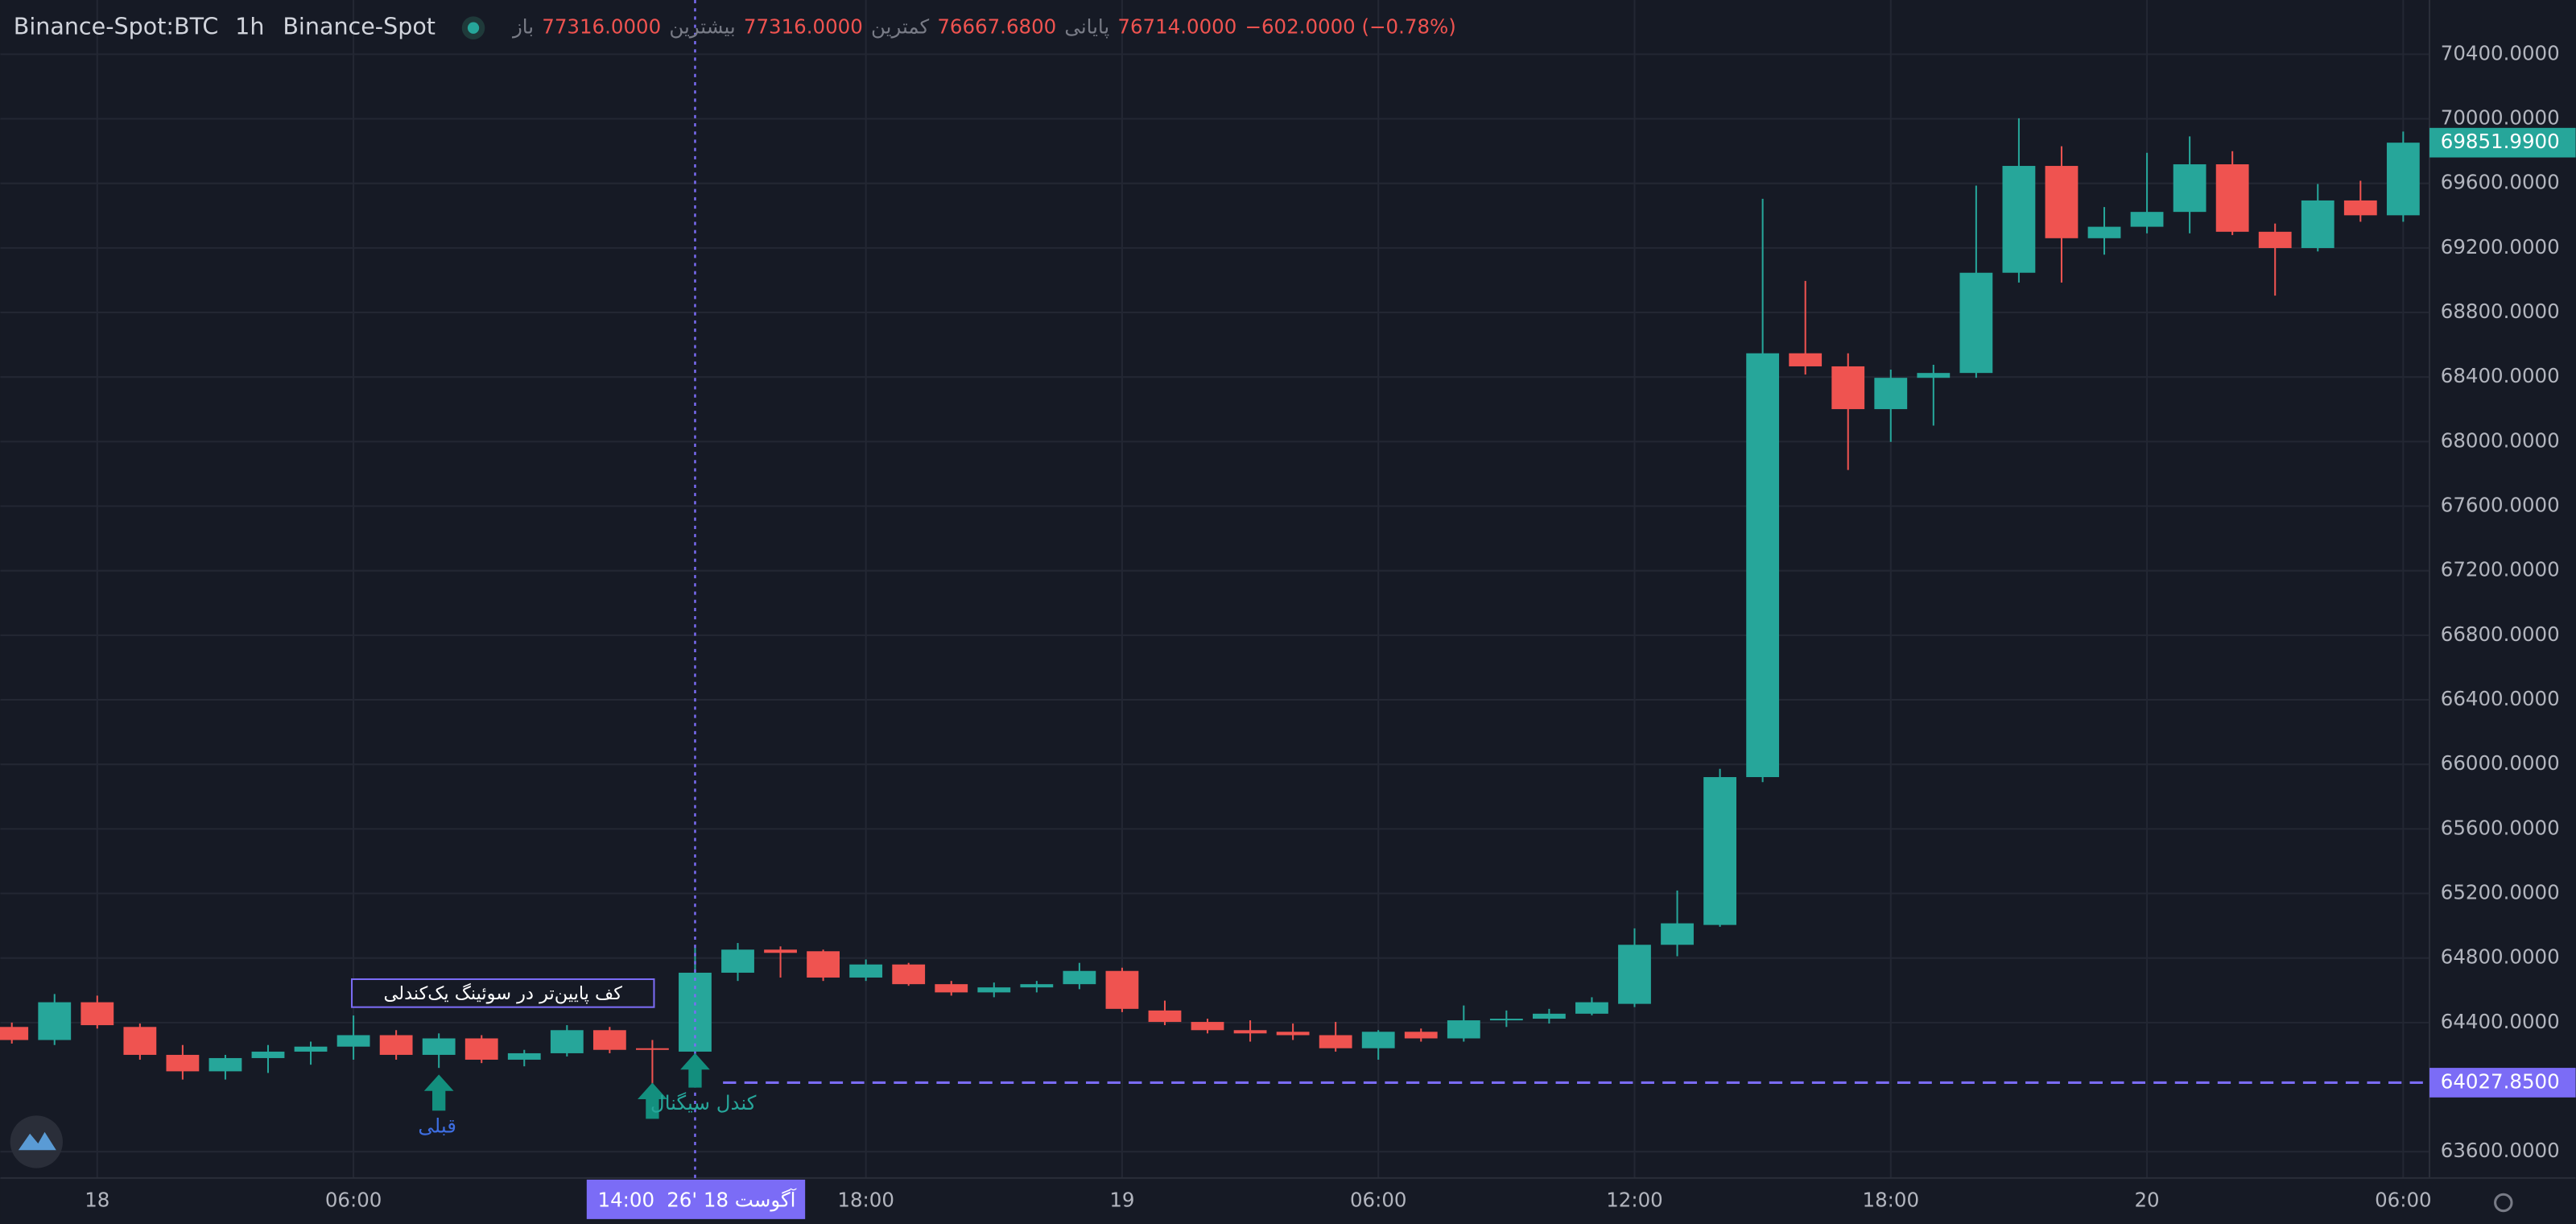 This screenshot has width=2576, height=1224. What do you see at coordinates (626, 1199) in the screenshot?
I see `crosshair-time: 14:00` at bounding box center [626, 1199].